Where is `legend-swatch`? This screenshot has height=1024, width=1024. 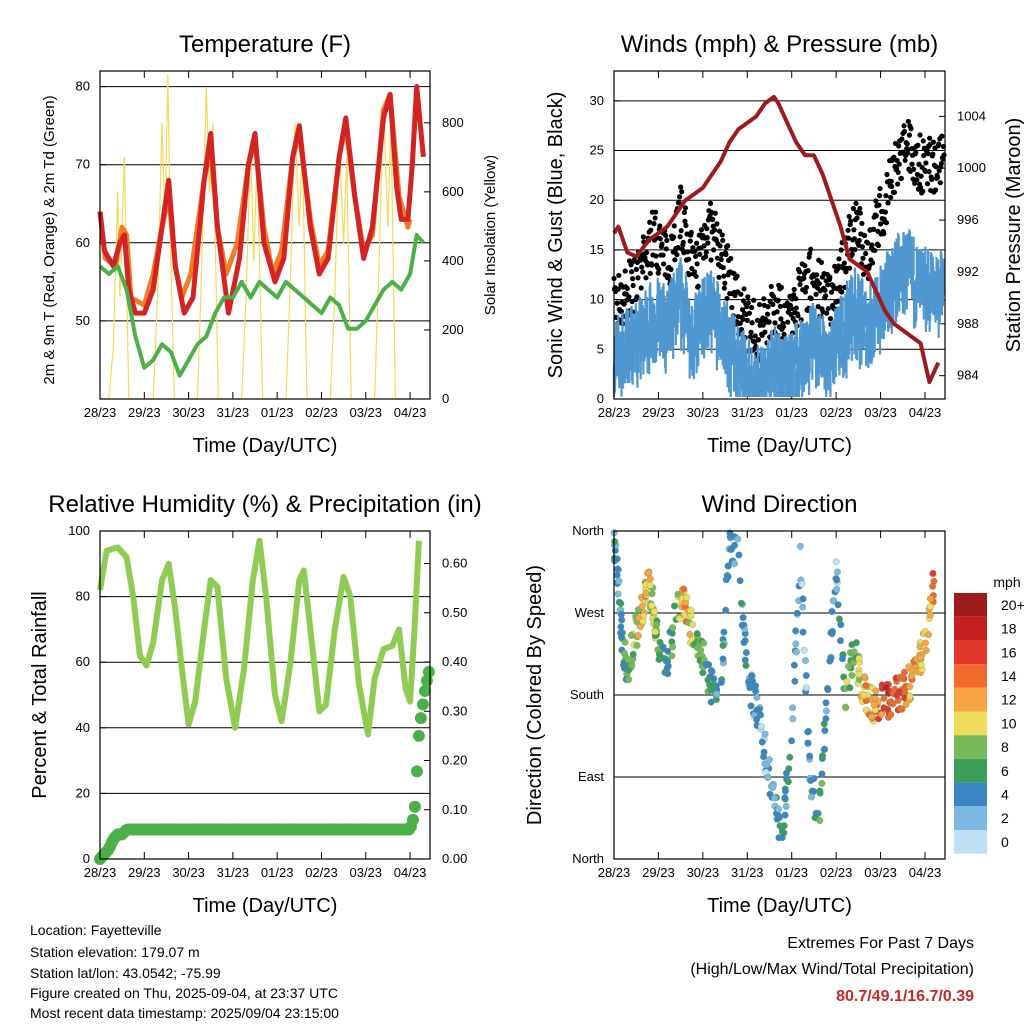 legend-swatch is located at coordinates (970, 676).